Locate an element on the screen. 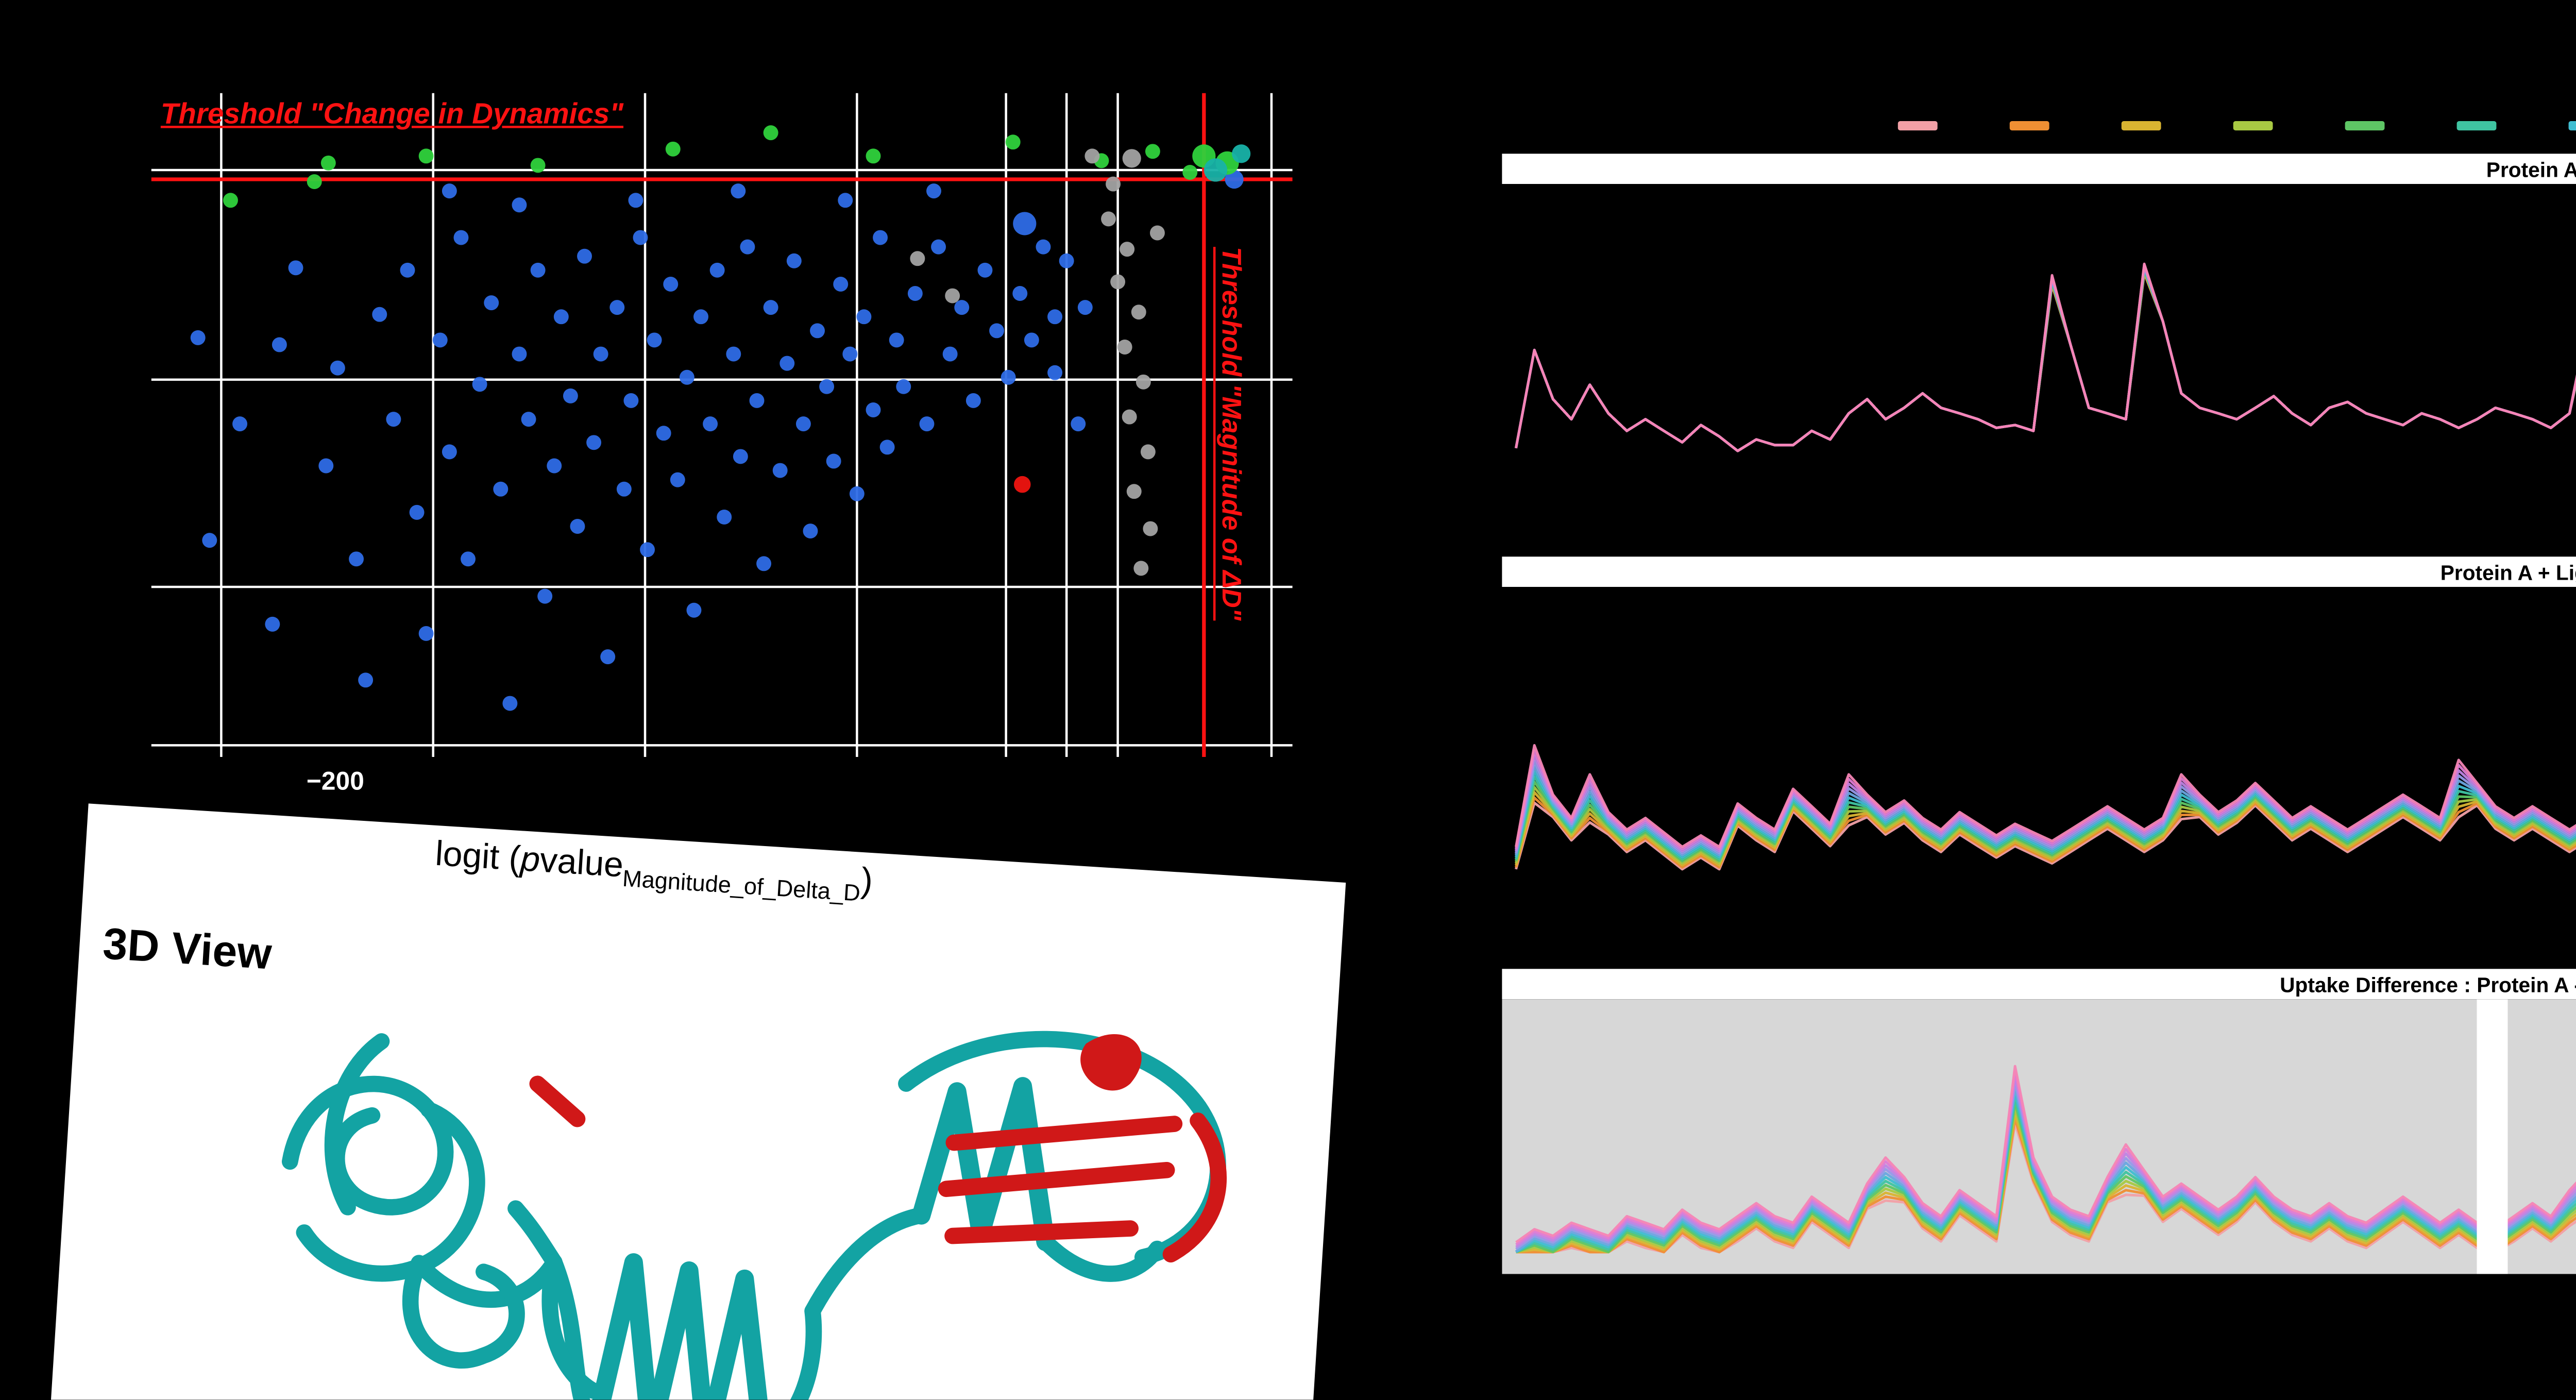 The width and height of the screenshot is (2576, 1400). uptake-chart-protein-a is located at coordinates (2039, 366).